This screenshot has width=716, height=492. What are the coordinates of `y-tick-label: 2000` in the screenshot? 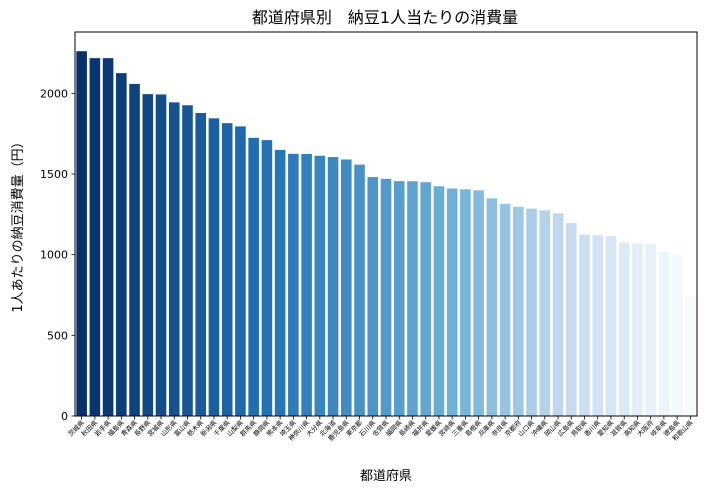 It's located at (54, 93).